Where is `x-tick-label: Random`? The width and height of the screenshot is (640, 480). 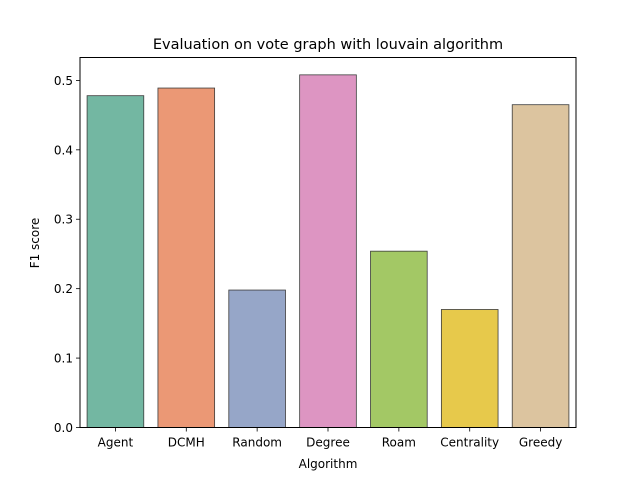 x-tick-label: Random is located at coordinates (257, 443).